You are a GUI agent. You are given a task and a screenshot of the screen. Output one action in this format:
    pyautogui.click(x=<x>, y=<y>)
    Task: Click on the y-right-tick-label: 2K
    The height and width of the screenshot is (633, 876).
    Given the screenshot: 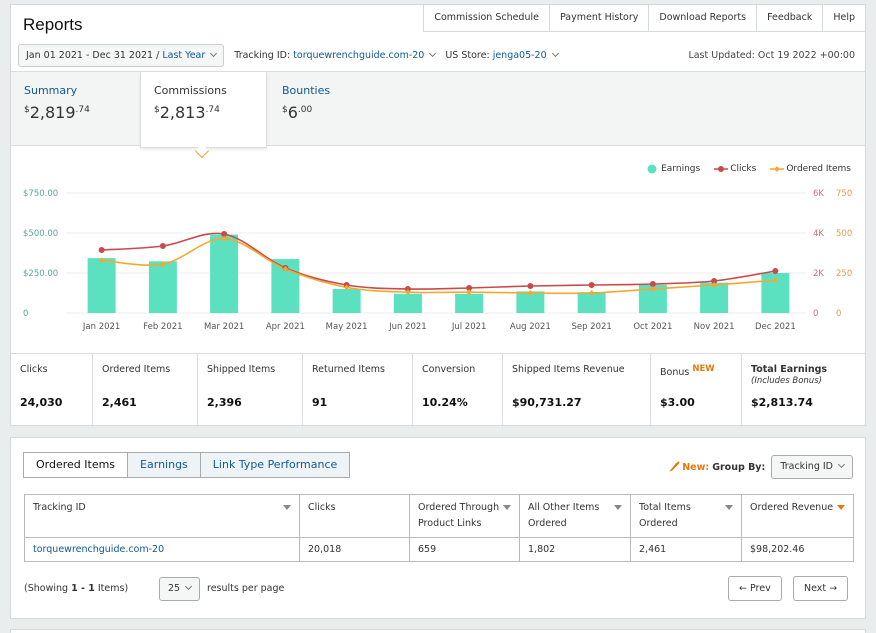 What is the action you would take?
    pyautogui.click(x=818, y=274)
    